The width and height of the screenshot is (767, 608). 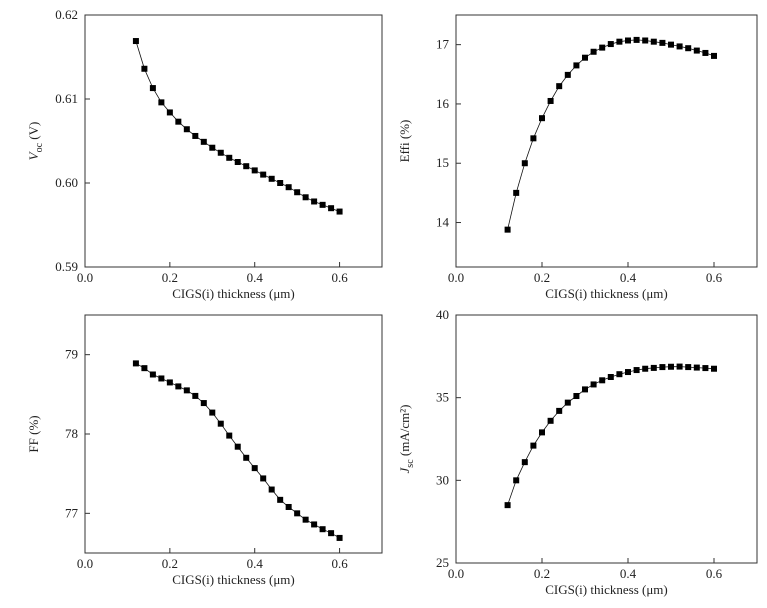 I want to click on y-axis-label: Voc (V), so click(x=35, y=141).